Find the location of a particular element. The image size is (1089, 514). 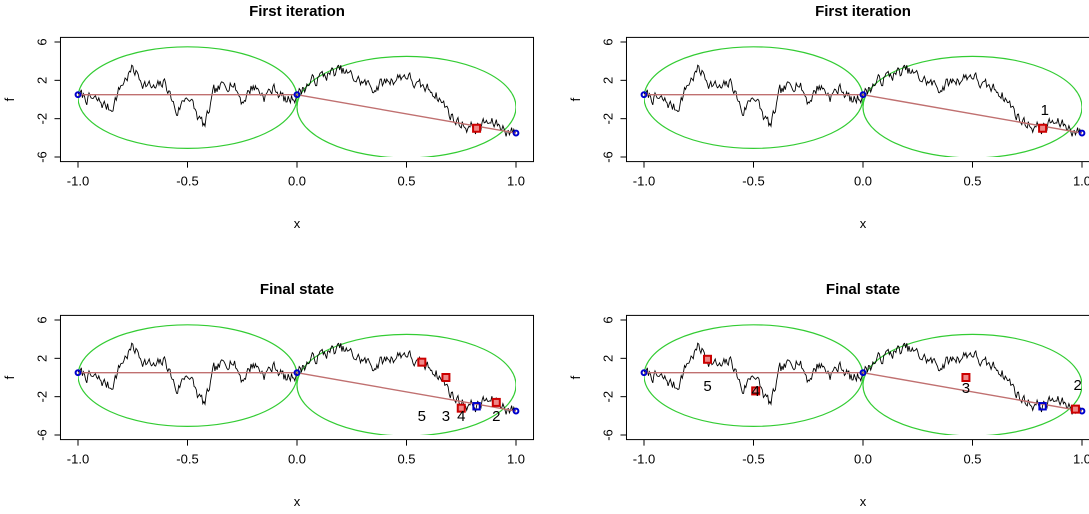

point-annotation: 1 is located at coordinates (1045, 110).